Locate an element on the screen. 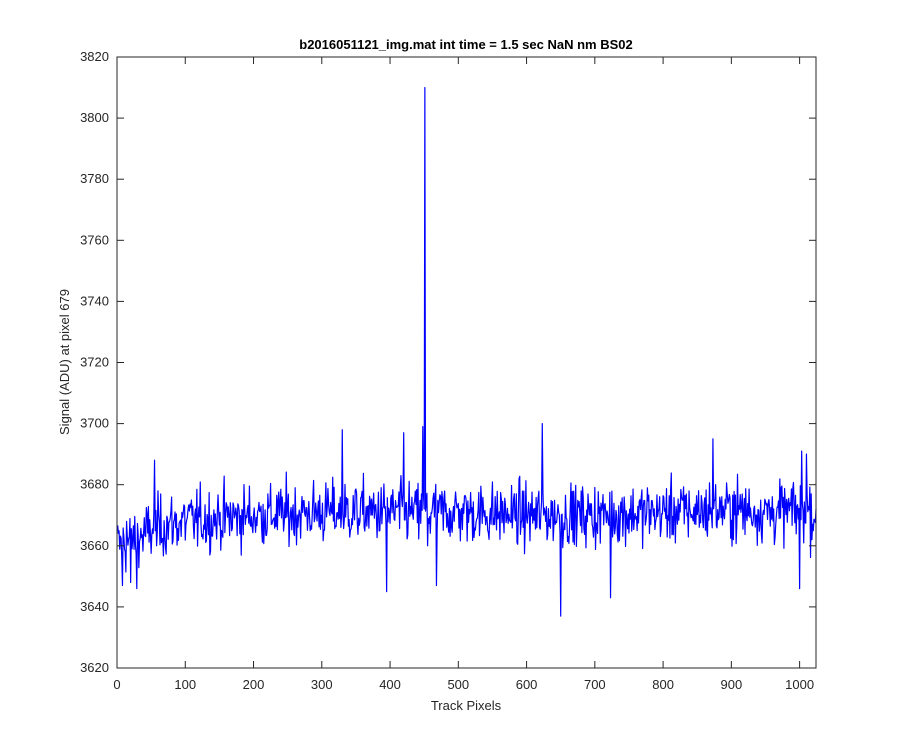  x-tick-label: 900 is located at coordinates (732, 684).